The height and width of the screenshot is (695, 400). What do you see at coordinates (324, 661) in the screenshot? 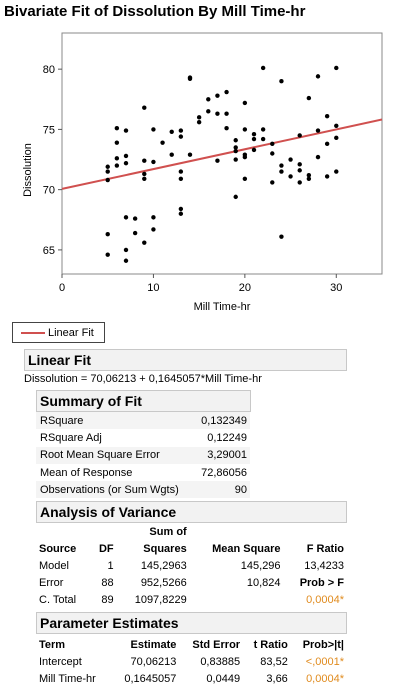
I see `param-pvalue: <,0001*` at bounding box center [324, 661].